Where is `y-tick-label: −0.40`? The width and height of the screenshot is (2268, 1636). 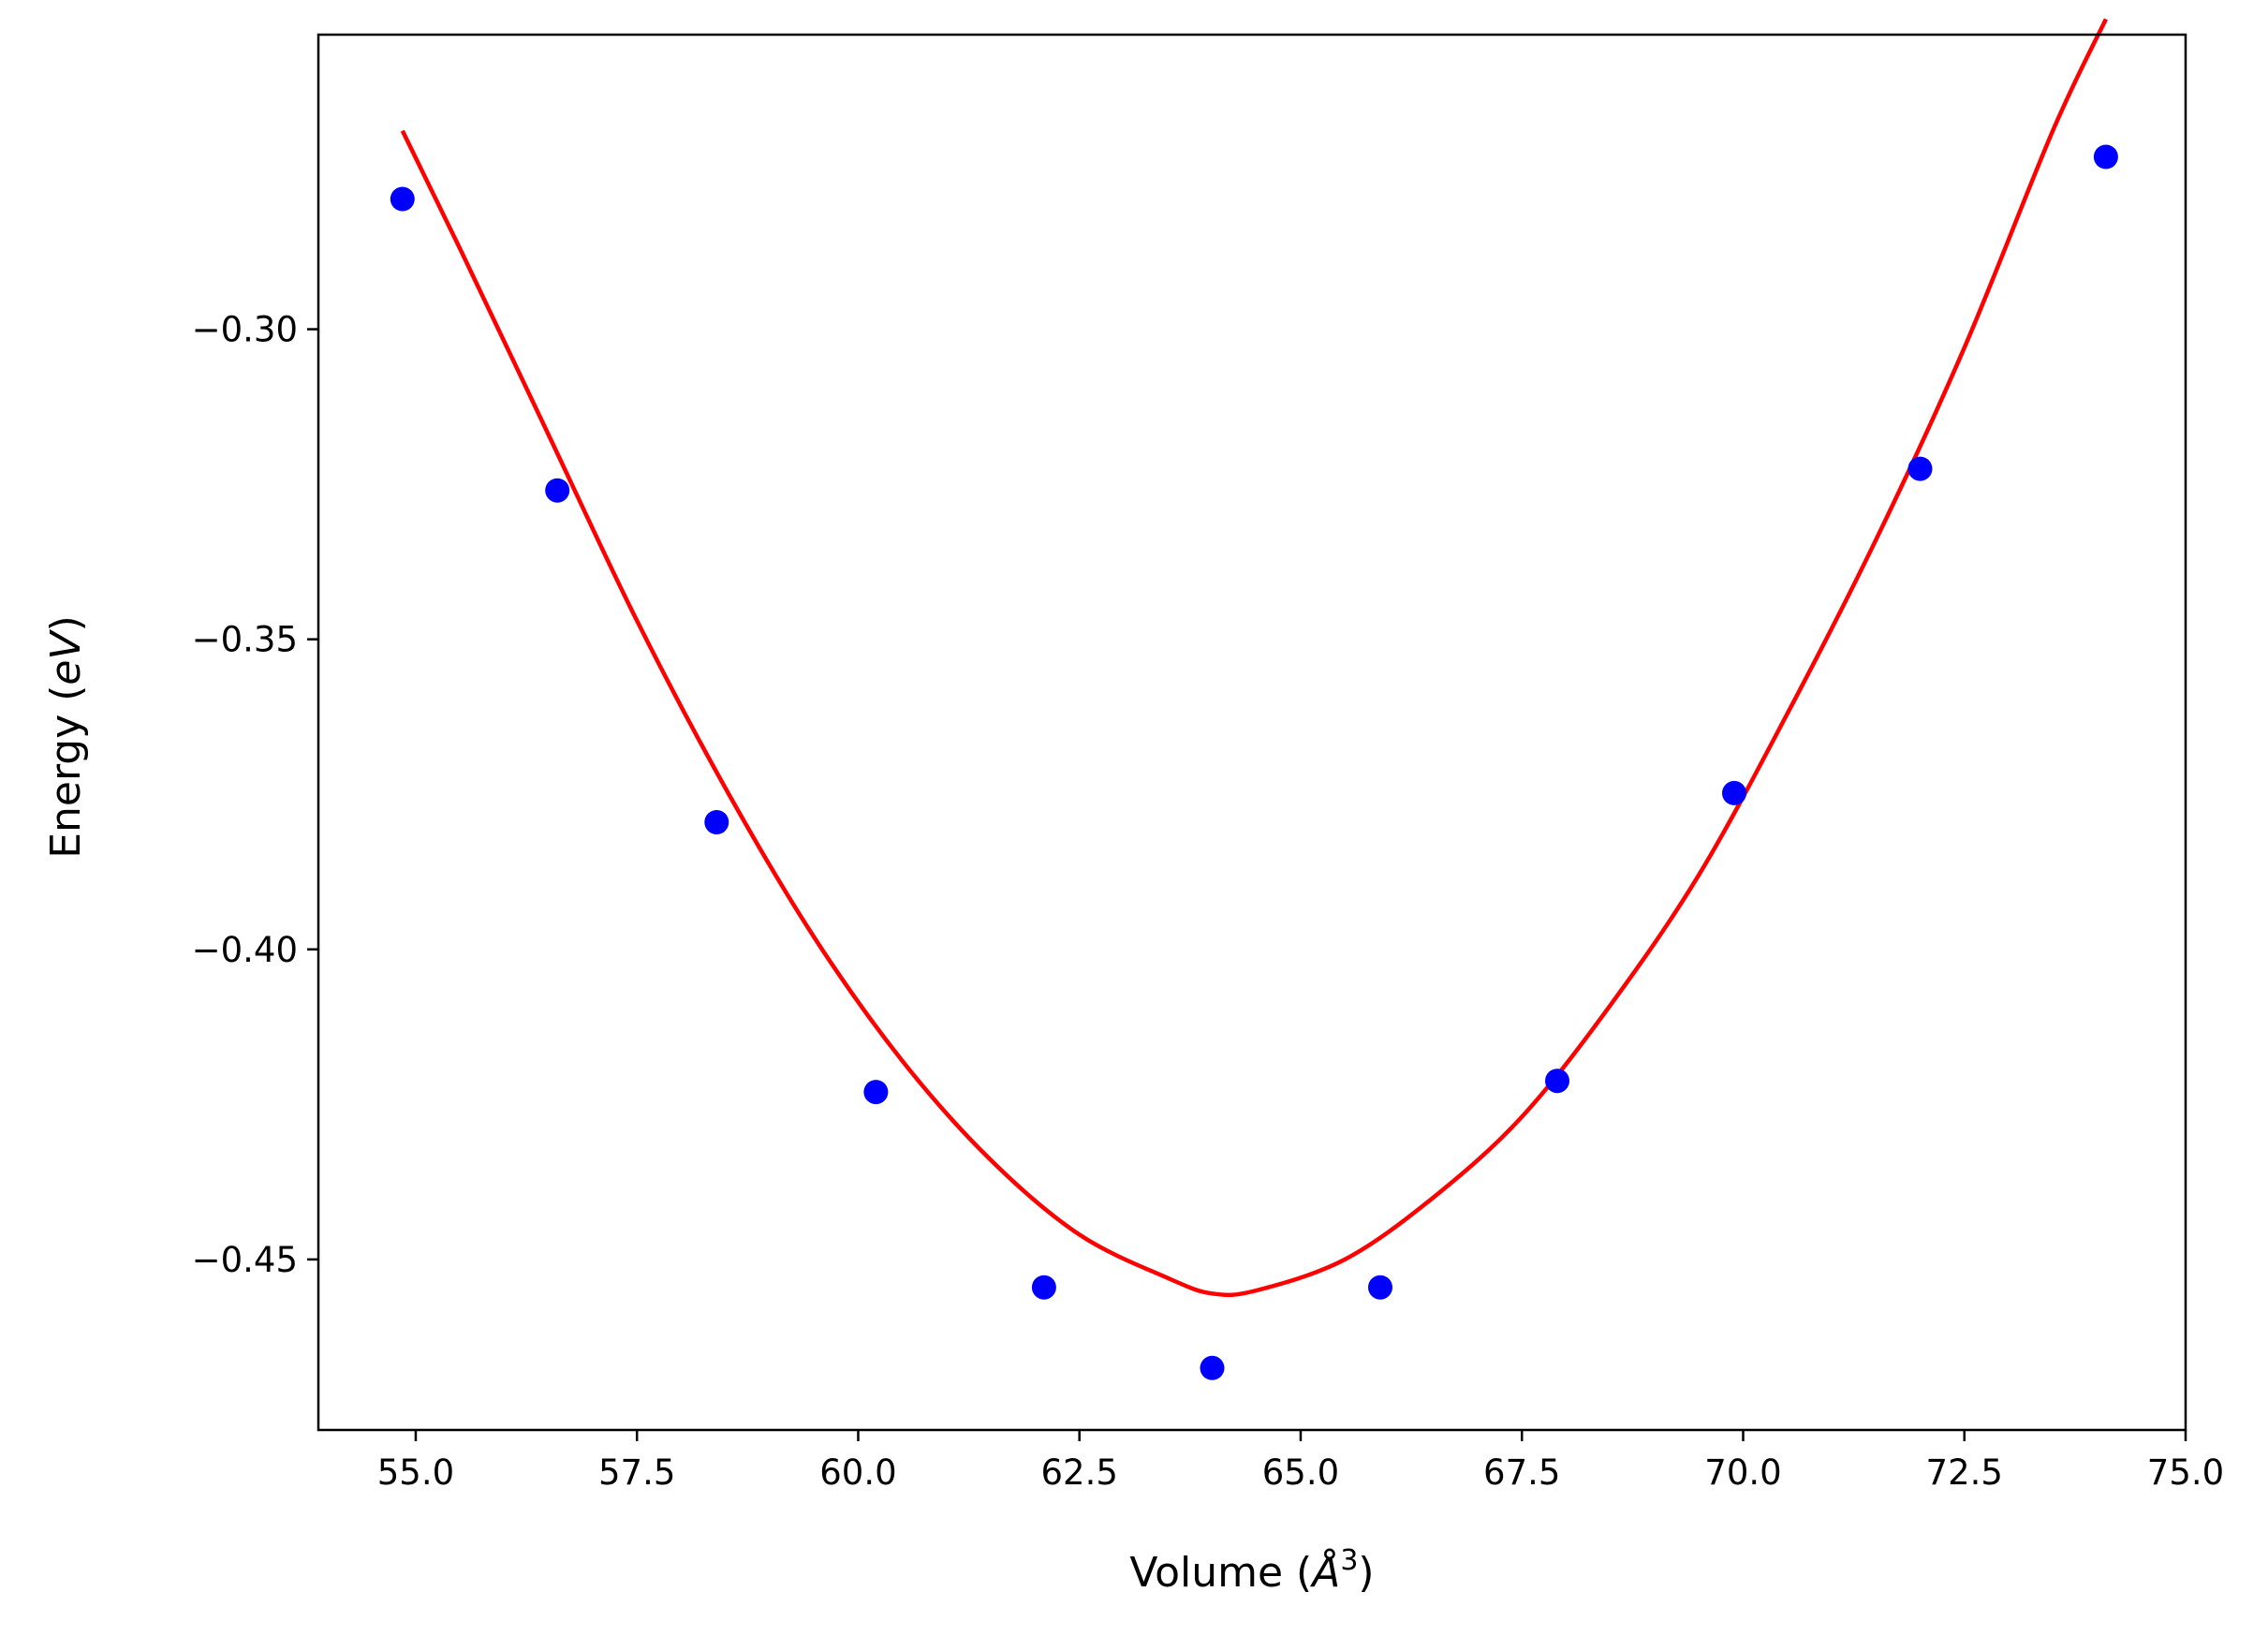
y-tick-label: −0.40 is located at coordinates (245, 950).